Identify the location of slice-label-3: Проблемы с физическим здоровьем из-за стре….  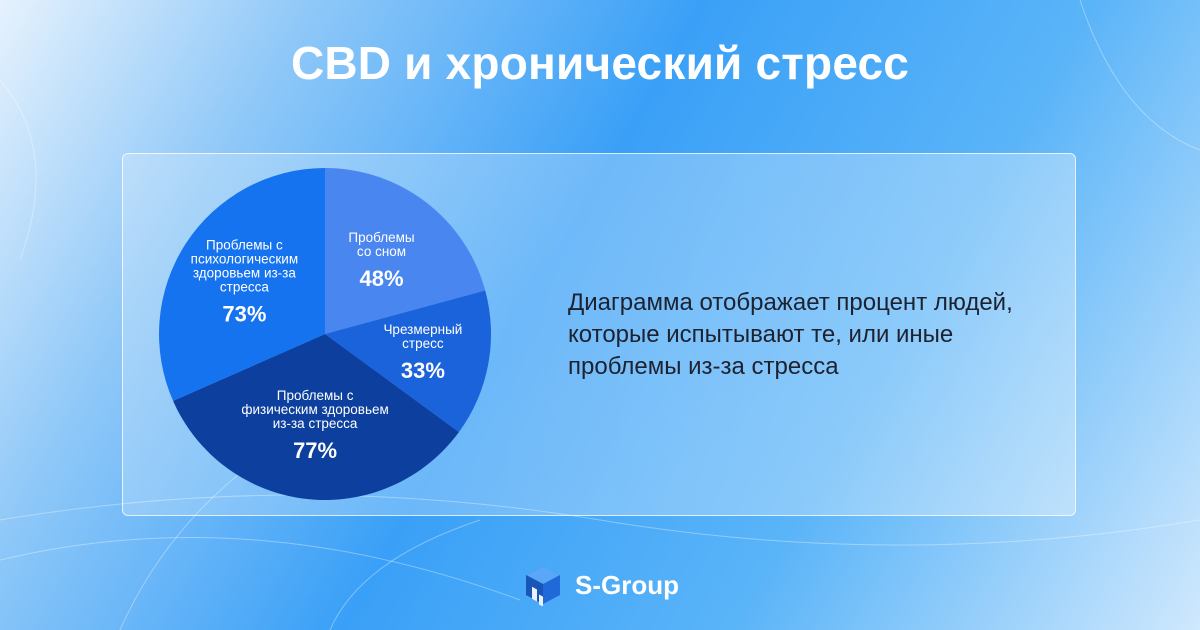
(314, 409).